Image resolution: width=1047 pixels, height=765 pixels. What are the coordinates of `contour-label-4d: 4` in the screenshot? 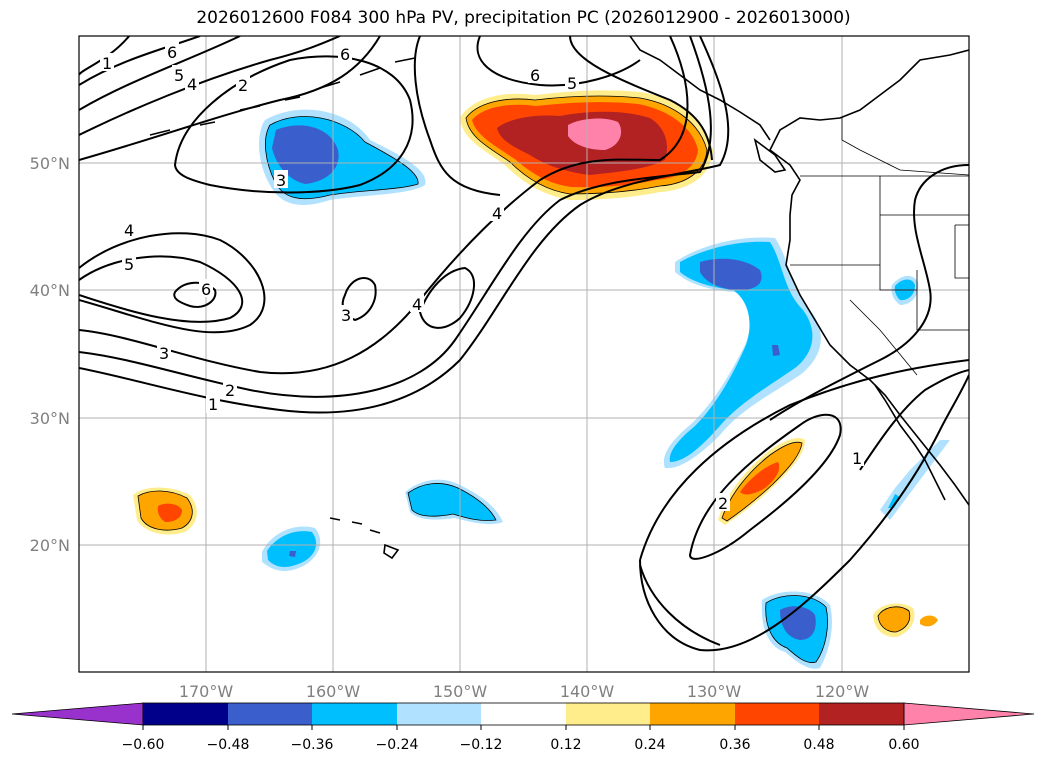 It's located at (417, 304).